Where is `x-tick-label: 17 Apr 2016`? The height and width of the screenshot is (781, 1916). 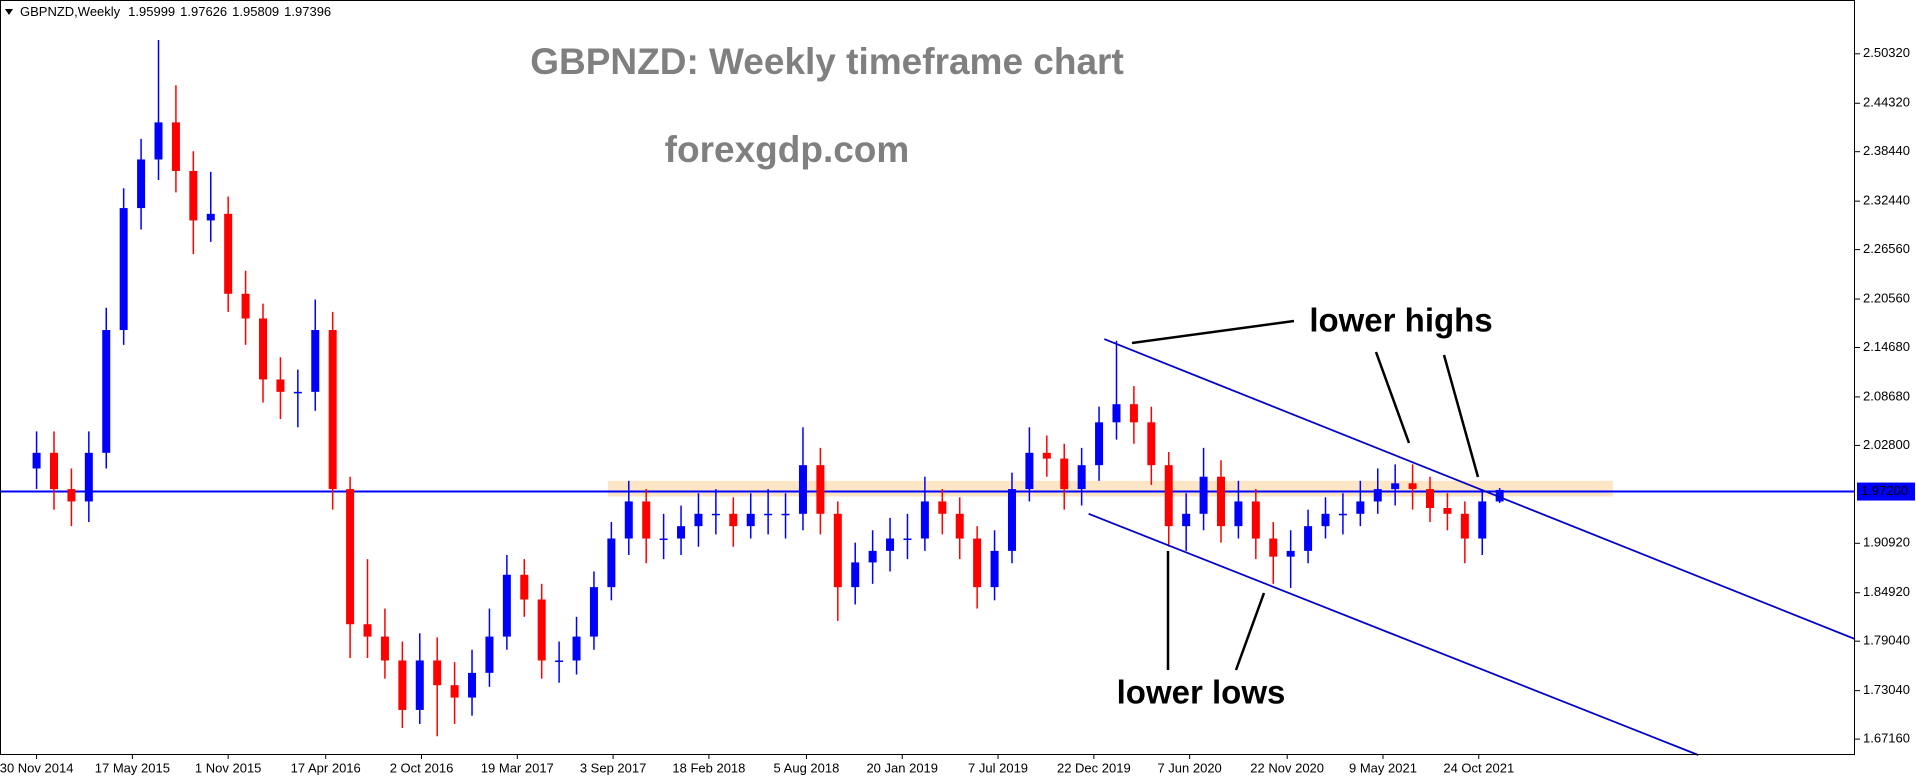
x-tick-label: 17 Apr 2016 is located at coordinates (326, 767).